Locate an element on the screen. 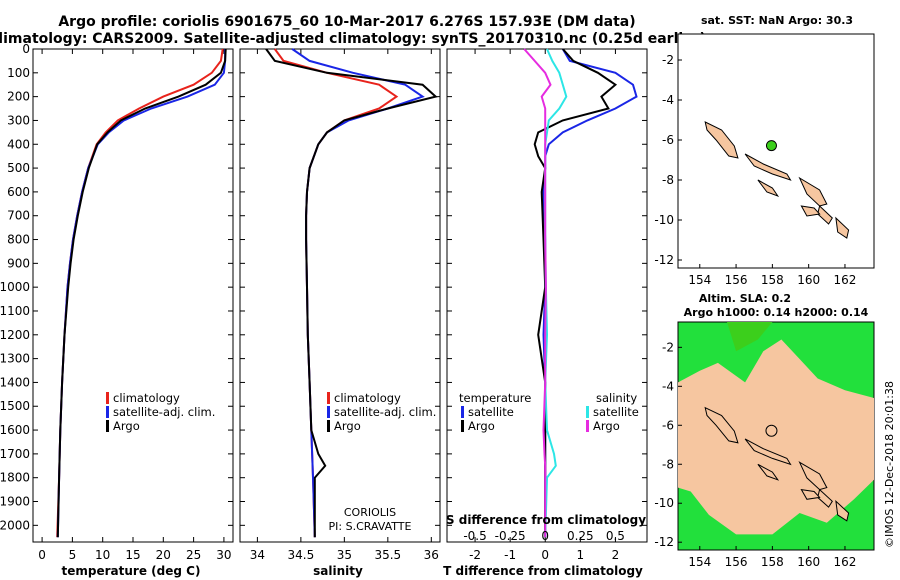 The width and height of the screenshot is (900, 580). watermark: ©IMOS 12-Dec-2018 20:01:38 is located at coordinates (889, 464).